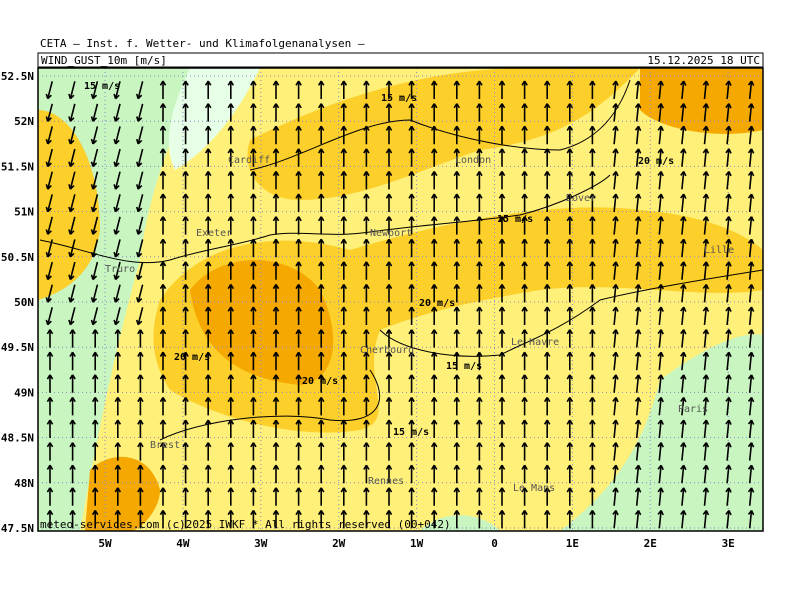 The width and height of the screenshot is (800, 604). Describe the element at coordinates (183, 543) in the screenshot. I see `lon-label: 4W` at that location.